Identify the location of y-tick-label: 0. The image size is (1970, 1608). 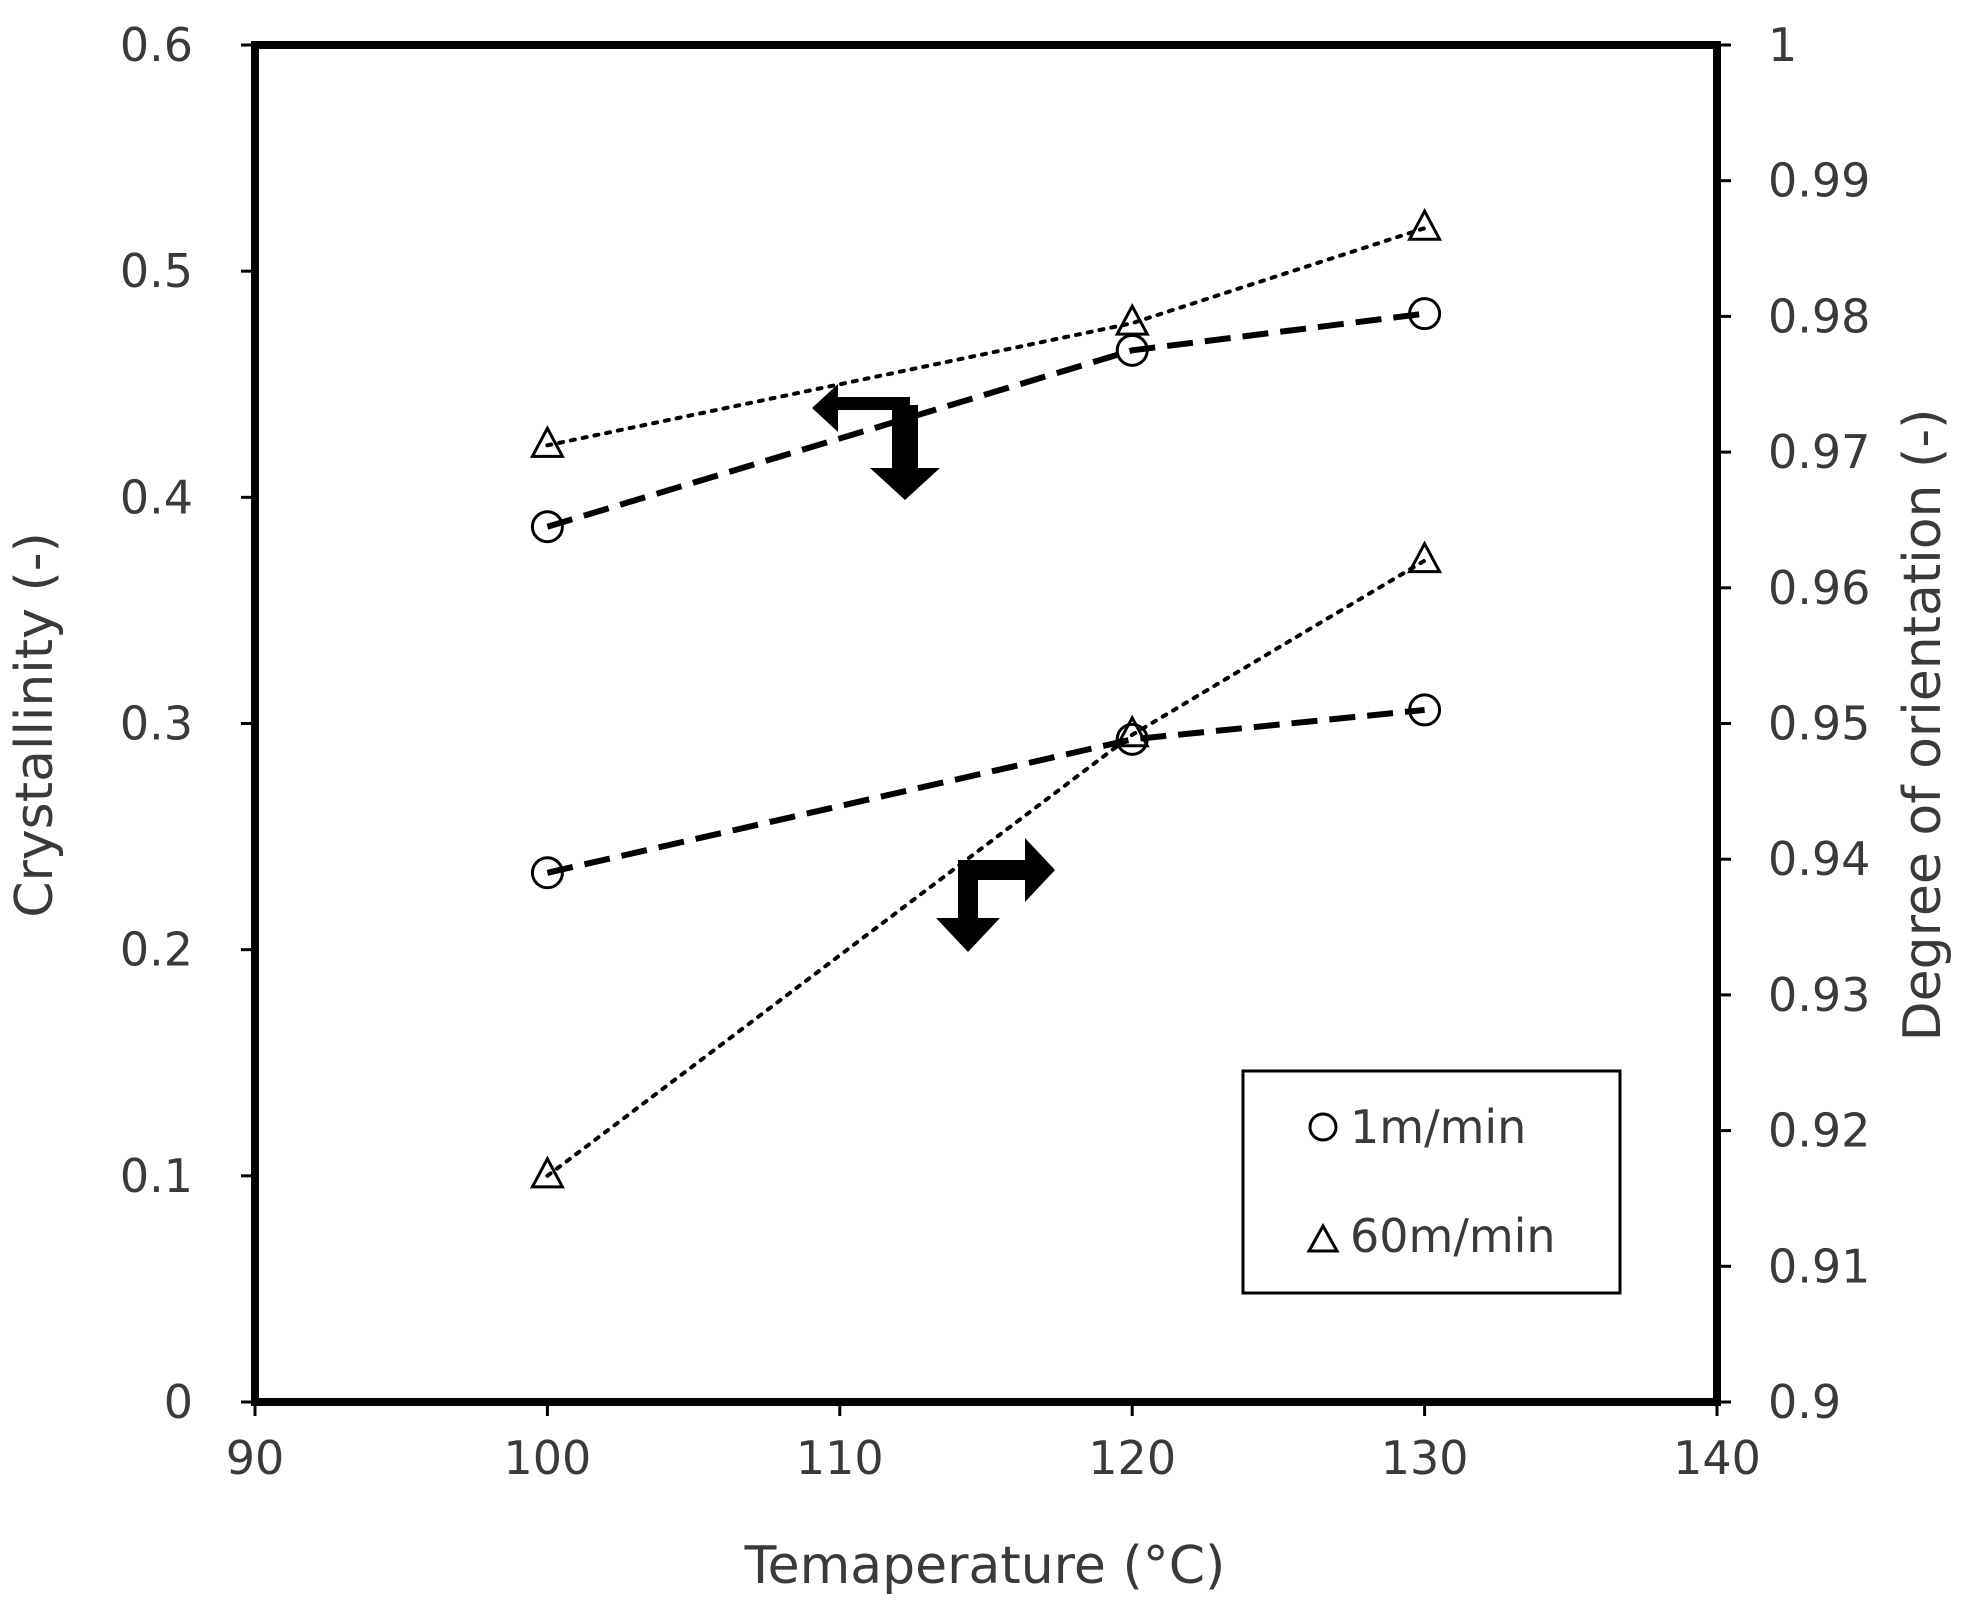
(178, 1402).